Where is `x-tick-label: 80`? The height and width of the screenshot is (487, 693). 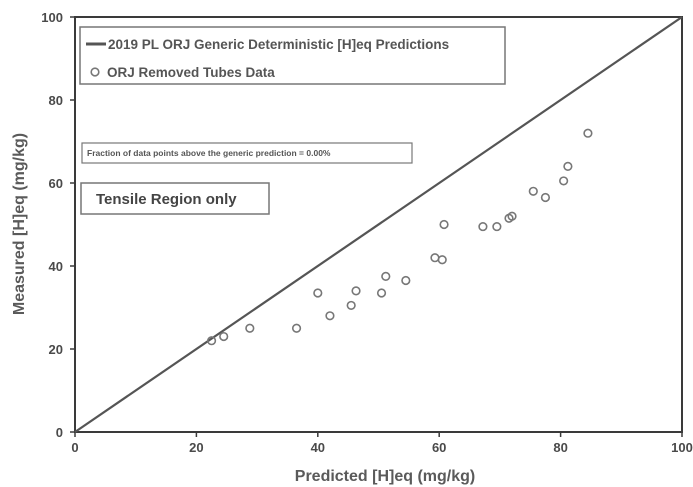 x-tick-label: 80 is located at coordinates (560, 447).